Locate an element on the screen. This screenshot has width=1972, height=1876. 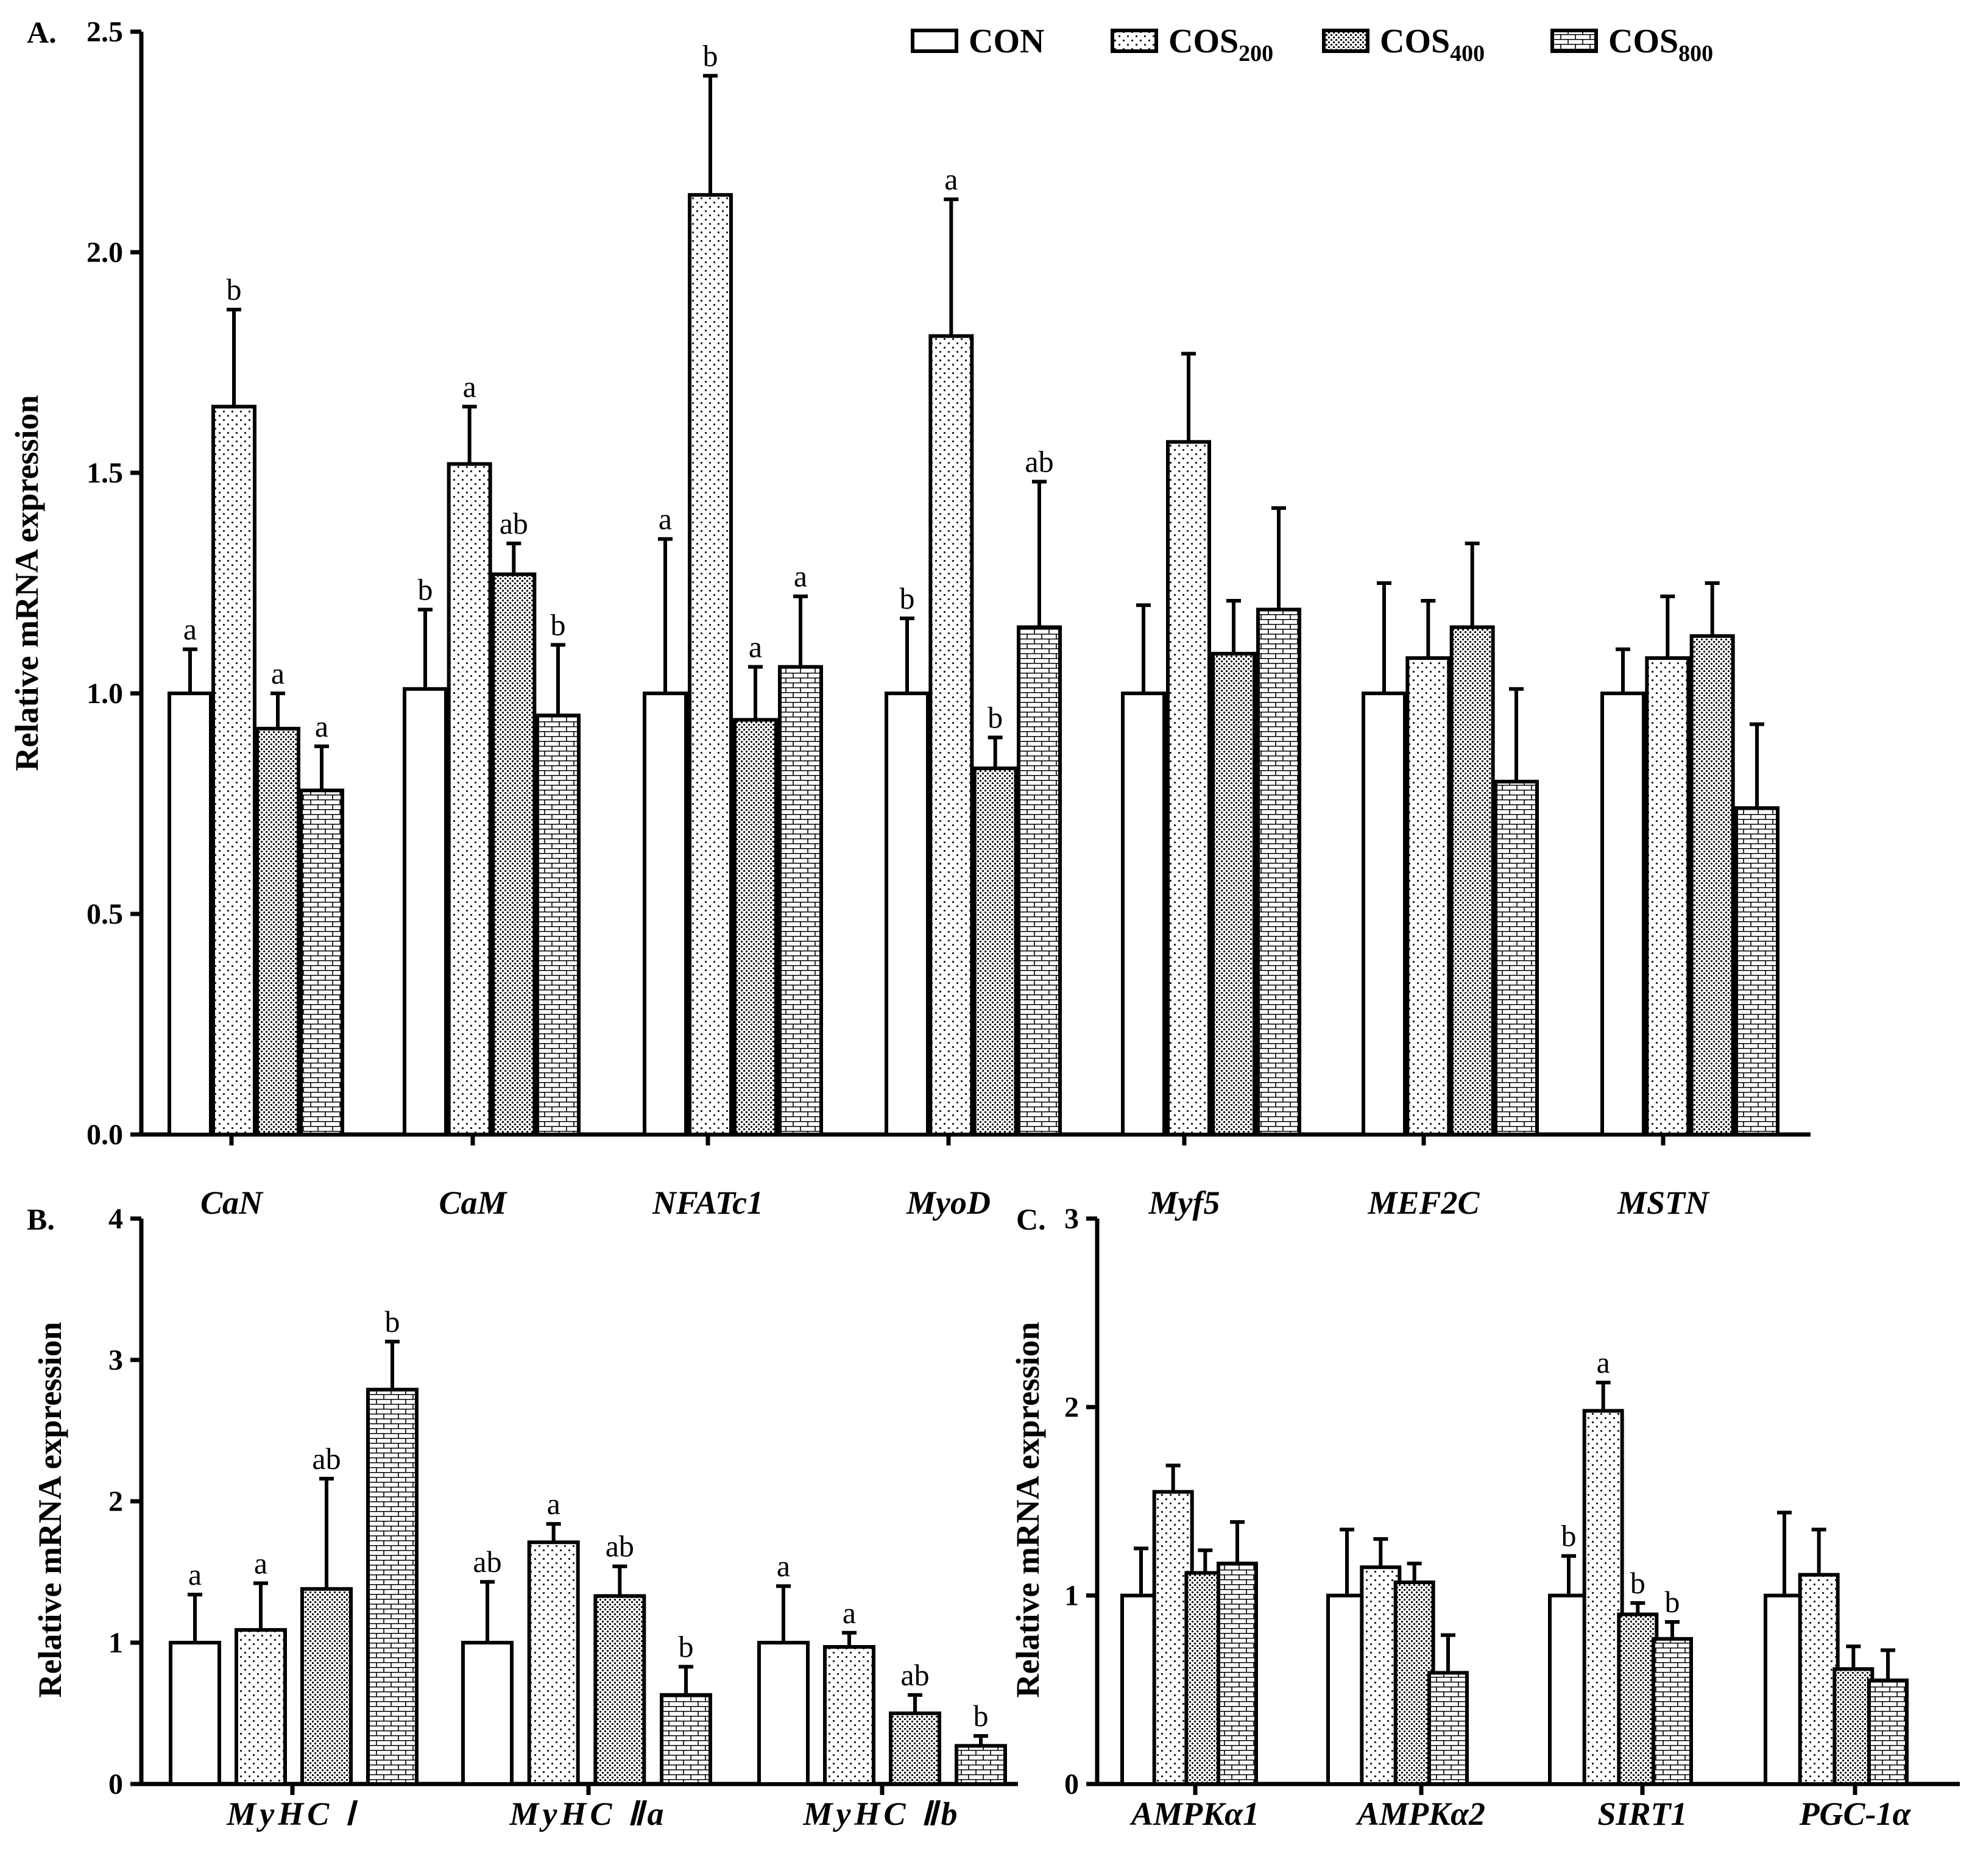
category-label: SIRT1 is located at coordinates (1642, 1814).